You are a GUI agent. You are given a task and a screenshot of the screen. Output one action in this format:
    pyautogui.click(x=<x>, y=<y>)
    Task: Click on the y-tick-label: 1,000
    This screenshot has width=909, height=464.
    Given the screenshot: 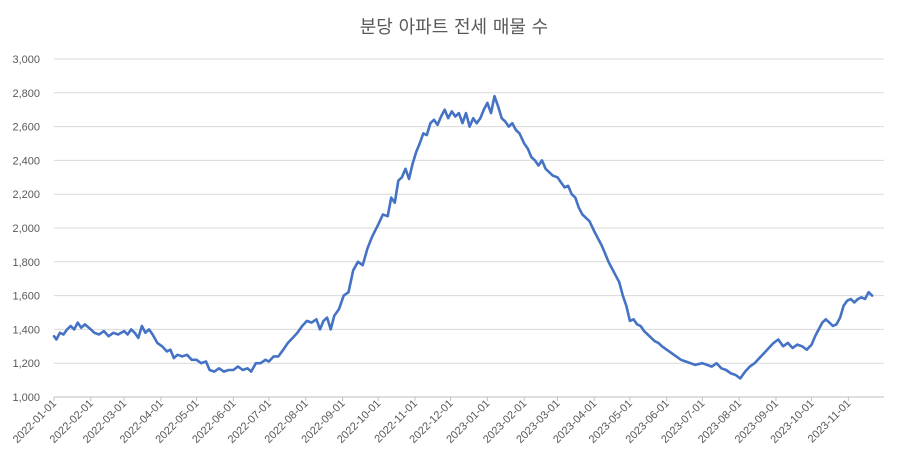 What is the action you would take?
    pyautogui.click(x=26, y=398)
    